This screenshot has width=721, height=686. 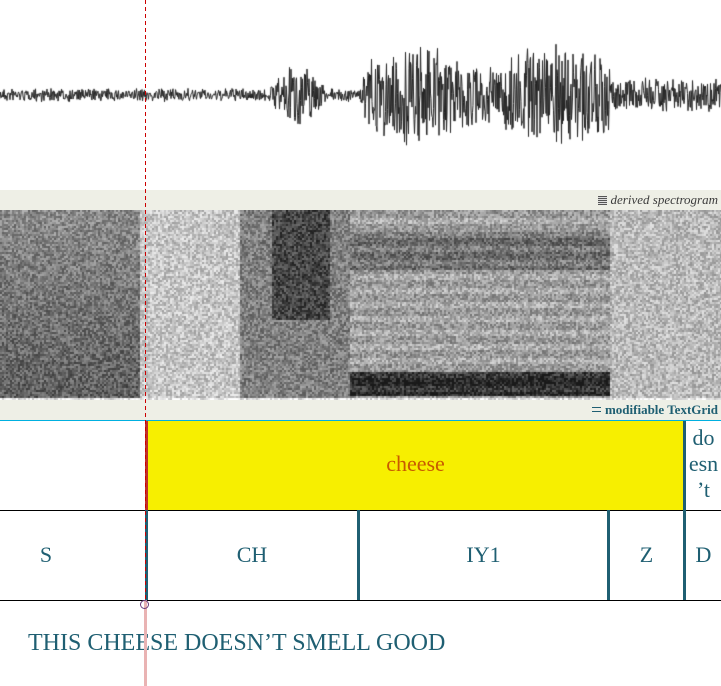 I want to click on phone-interval-s: S, so click(x=46, y=554).